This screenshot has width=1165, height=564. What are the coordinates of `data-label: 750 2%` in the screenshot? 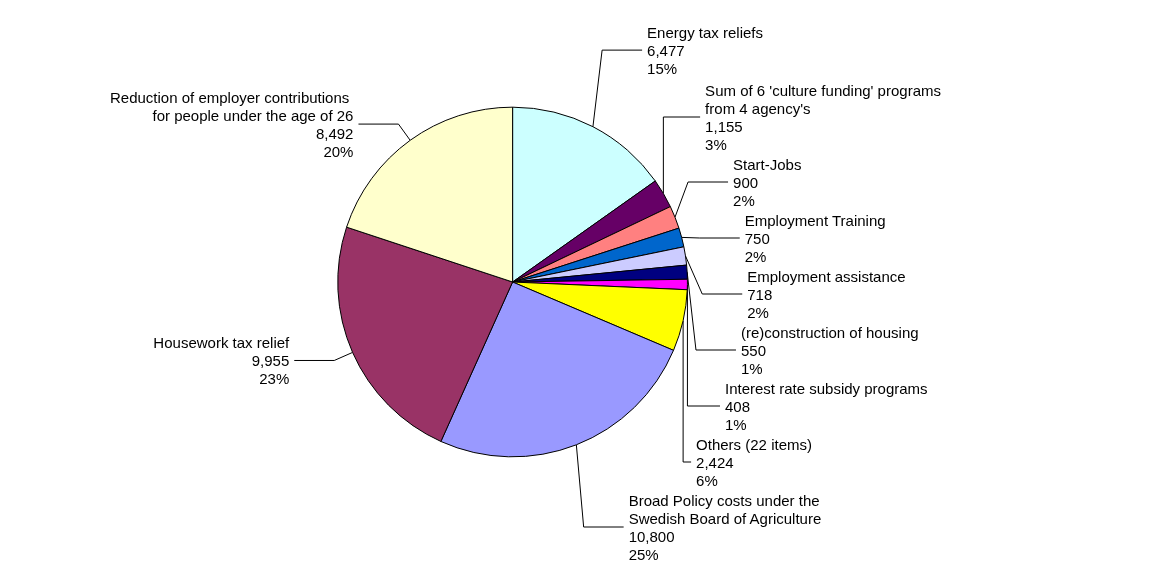 It's located at (757, 247).